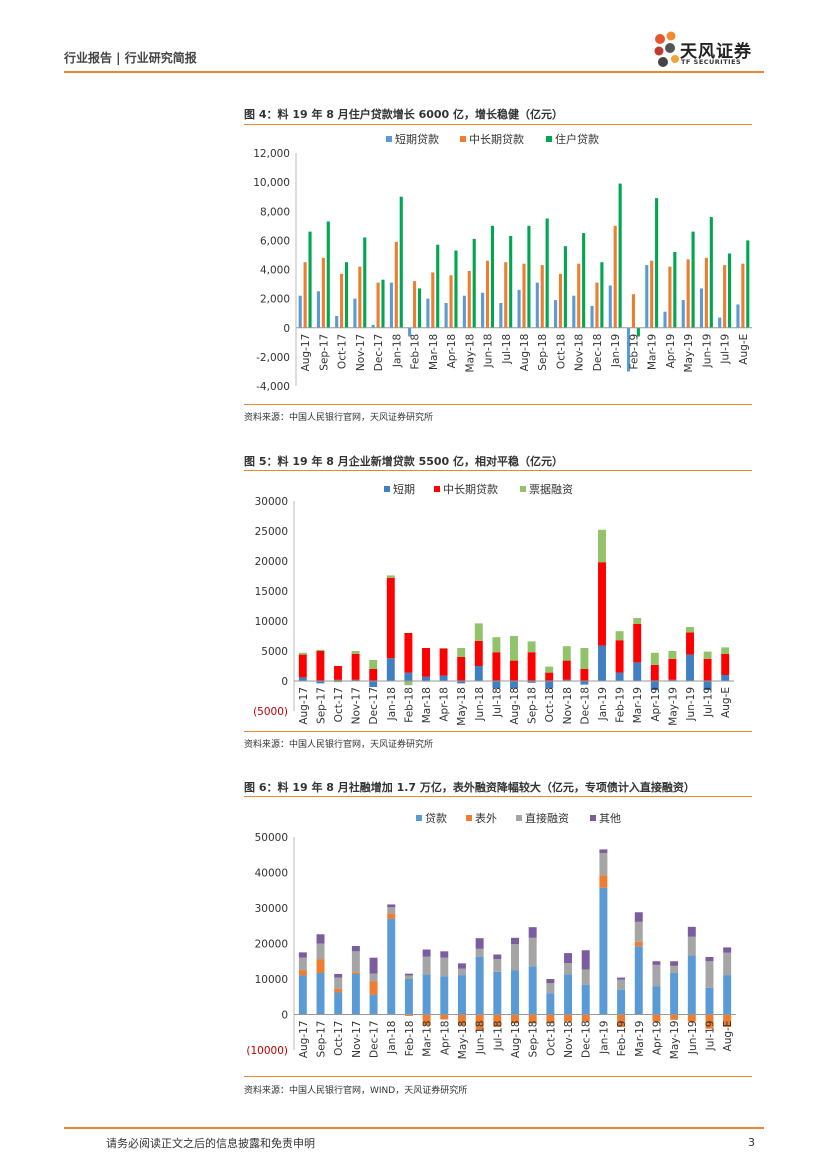  Describe the element at coordinates (404, 114) in the screenshot. I see `figure-4-title: 图 4：料 19 年 8 月住户贷款增长 6000 亿，增长稳健（亿元）` at that location.